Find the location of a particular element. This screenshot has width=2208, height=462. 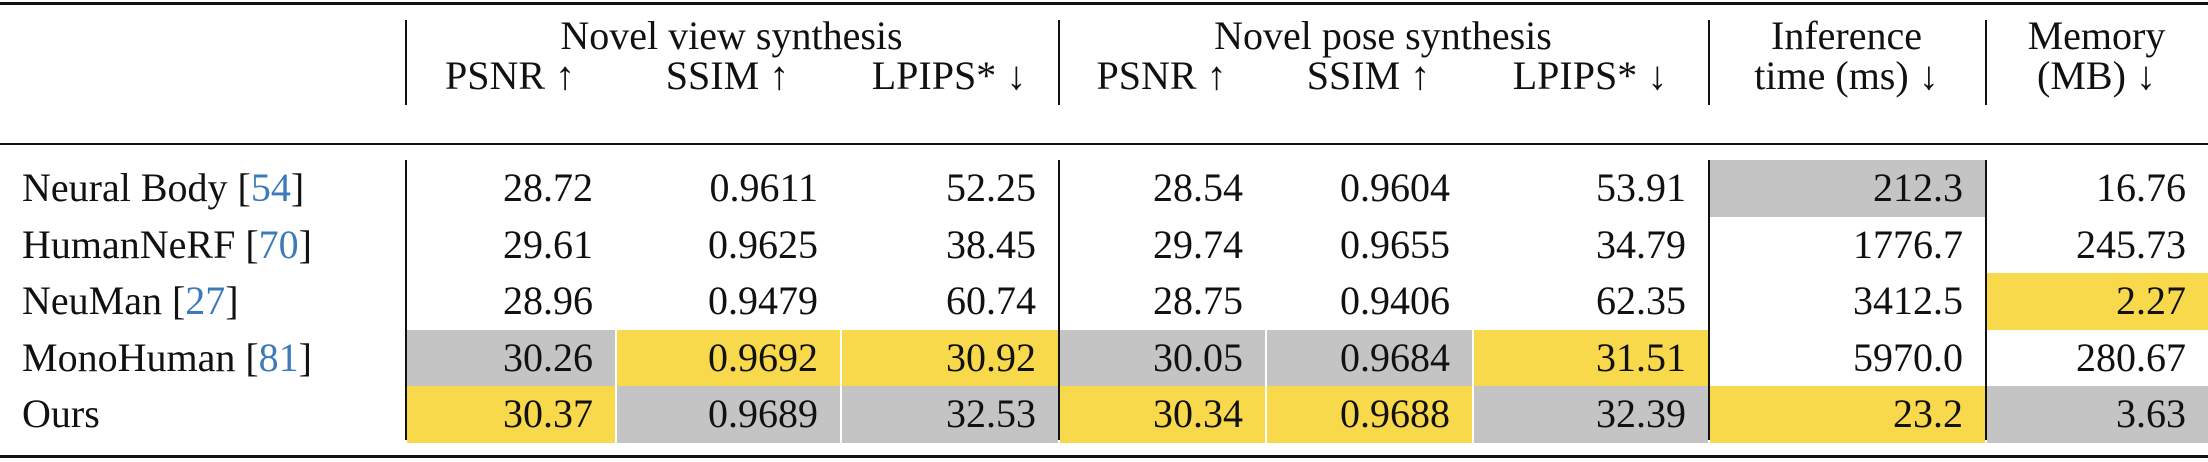

cell-value: 31.51 is located at coordinates (1641, 357).